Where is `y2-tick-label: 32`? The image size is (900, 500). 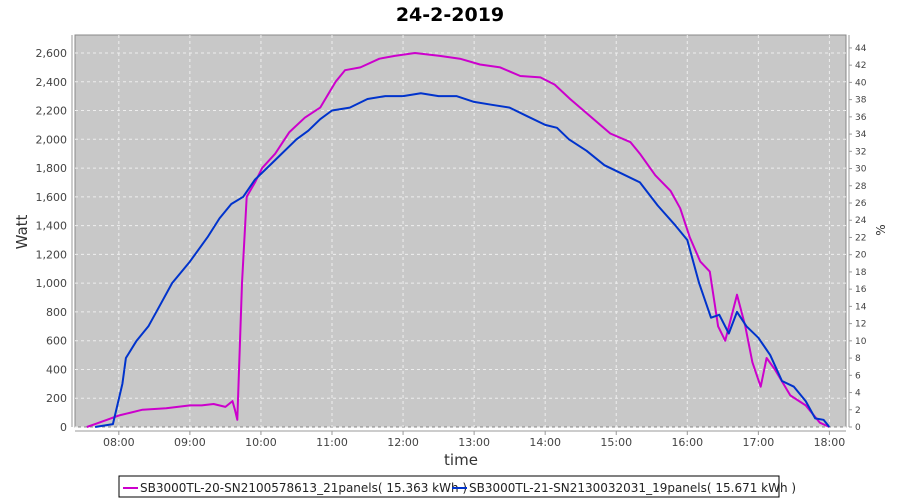
y2-tick-label: 32 is located at coordinates (860, 152).